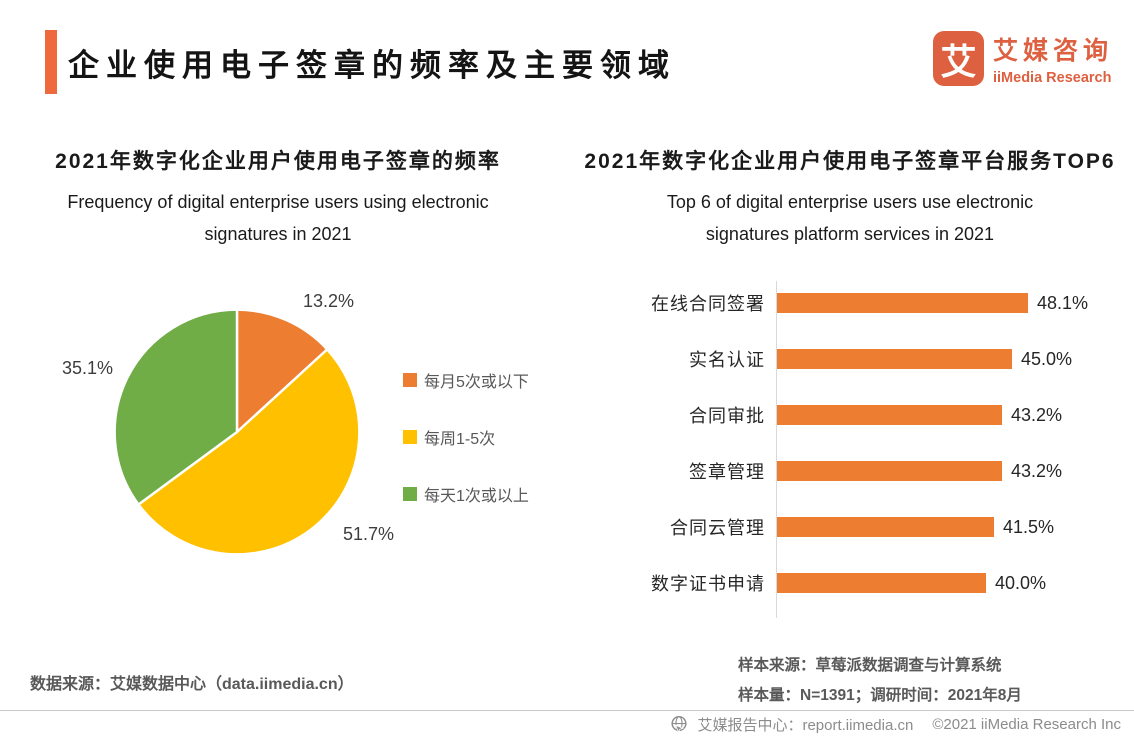  I want to click on bar-category-label-5: 数字证书申请, so click(708, 584).